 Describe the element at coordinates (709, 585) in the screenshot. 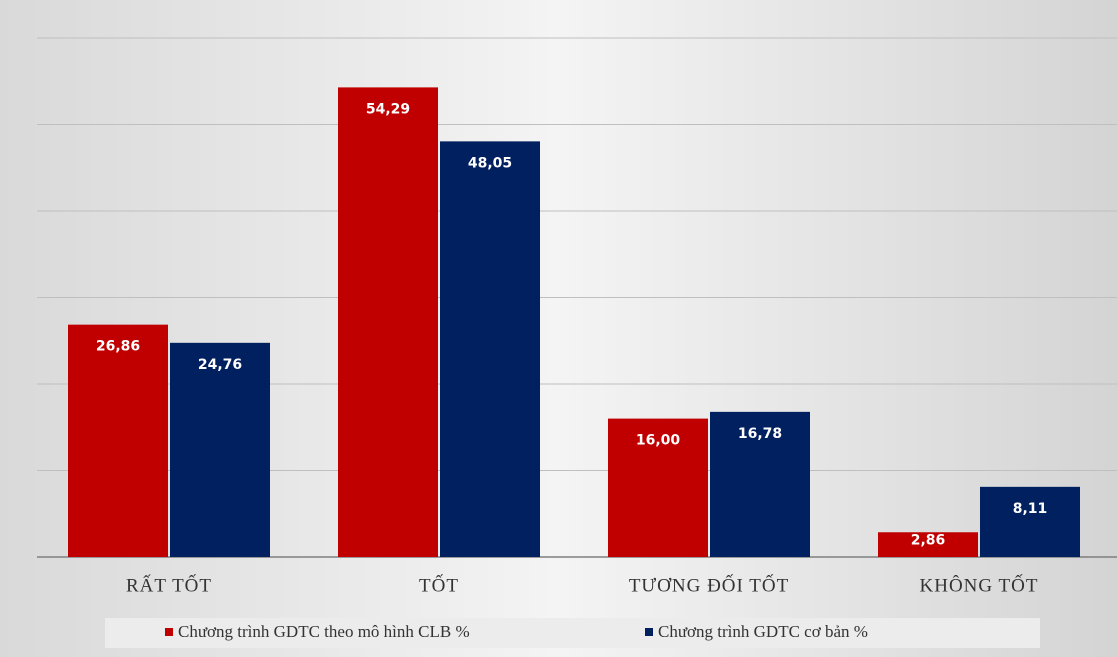

I see `x-tick-label: TƯƠNG ĐỐI TỐT` at that location.